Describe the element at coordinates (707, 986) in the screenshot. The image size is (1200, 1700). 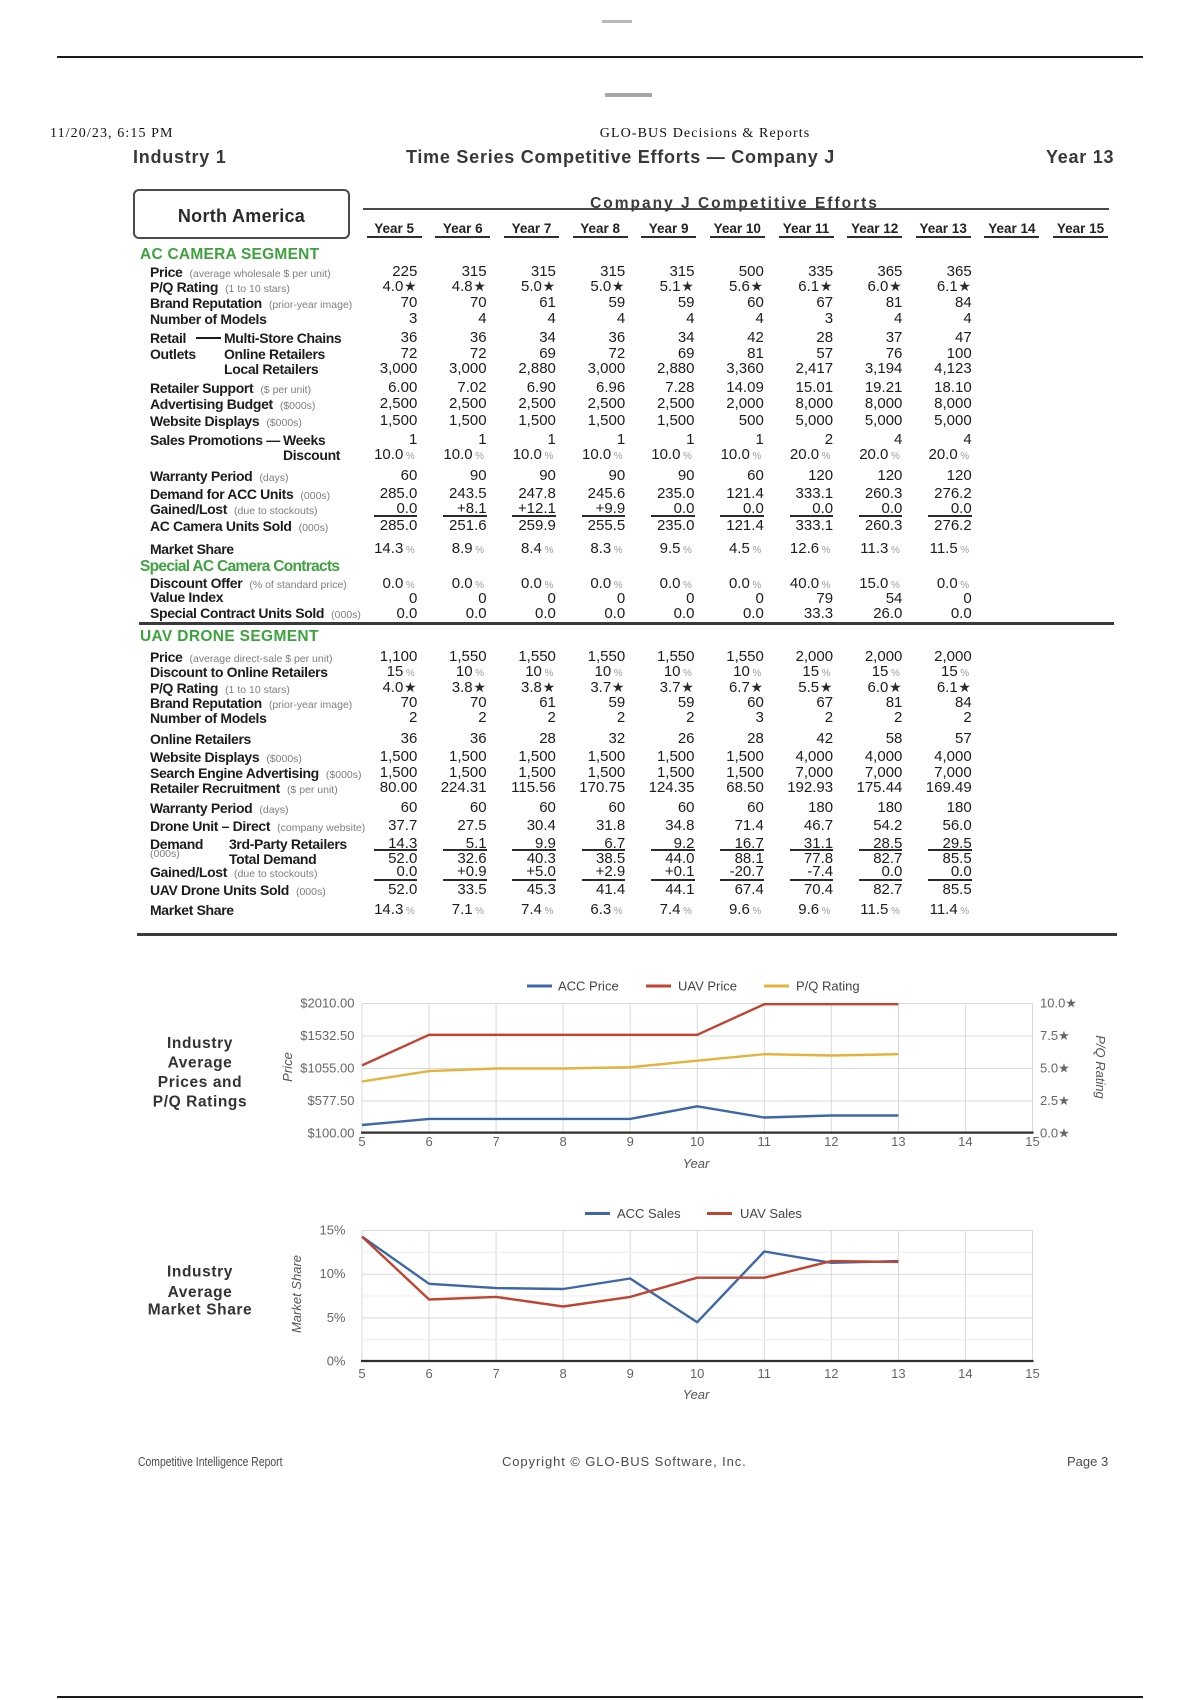
I see `svg-text: UAV Price` at that location.